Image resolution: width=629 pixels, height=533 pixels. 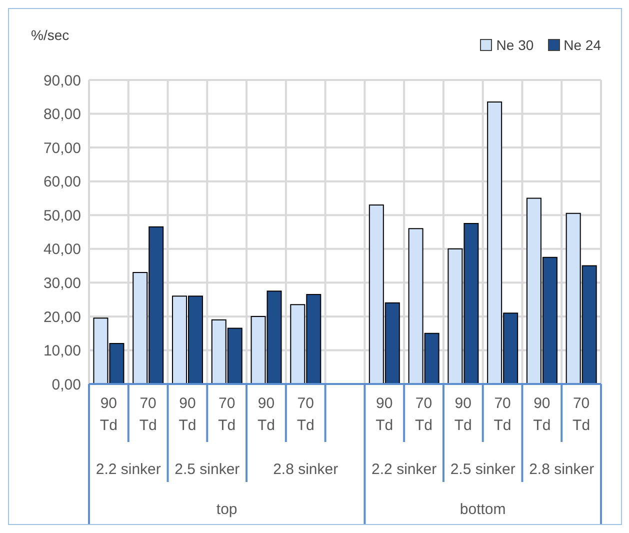 I want to click on text: bottom, so click(x=483, y=509).